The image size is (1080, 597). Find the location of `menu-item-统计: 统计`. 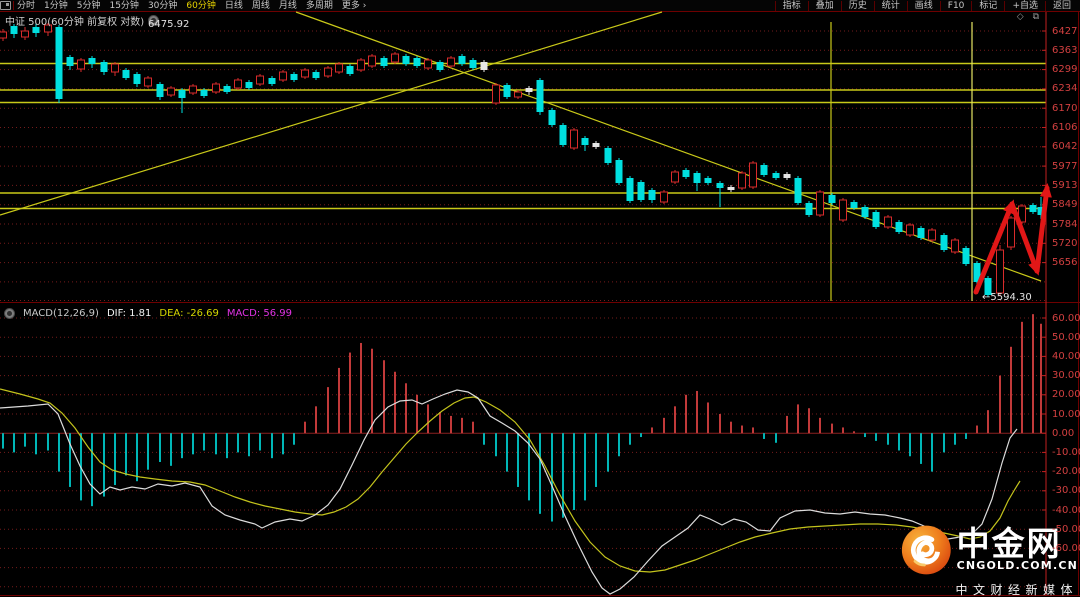

menu-item-统计: 统计 is located at coordinates (890, 5).